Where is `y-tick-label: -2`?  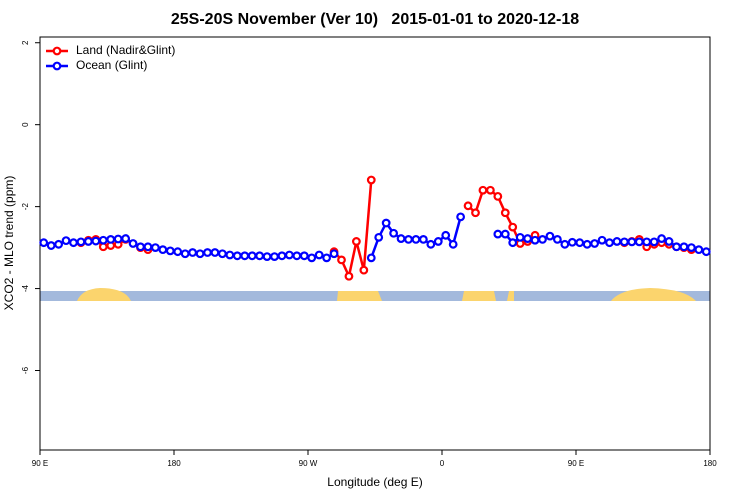 y-tick-label: -2 is located at coordinates (25, 207).